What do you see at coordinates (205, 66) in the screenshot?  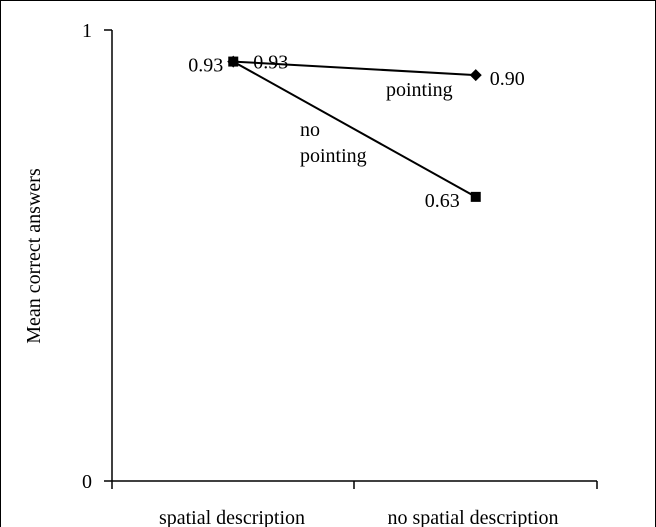 I see `data-label-no-pointing-0: 0.93` at bounding box center [205, 66].